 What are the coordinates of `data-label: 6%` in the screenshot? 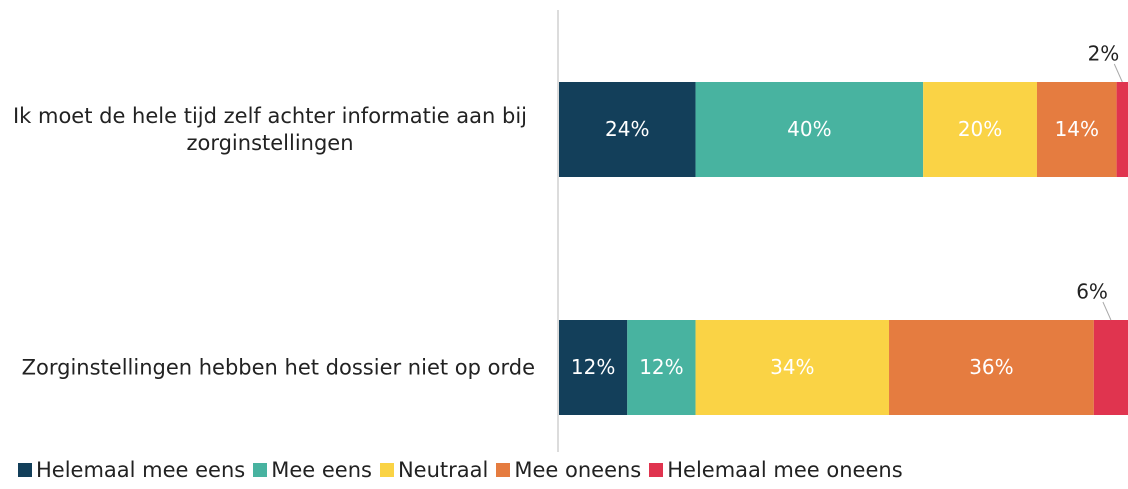 It's located at (1092, 292).